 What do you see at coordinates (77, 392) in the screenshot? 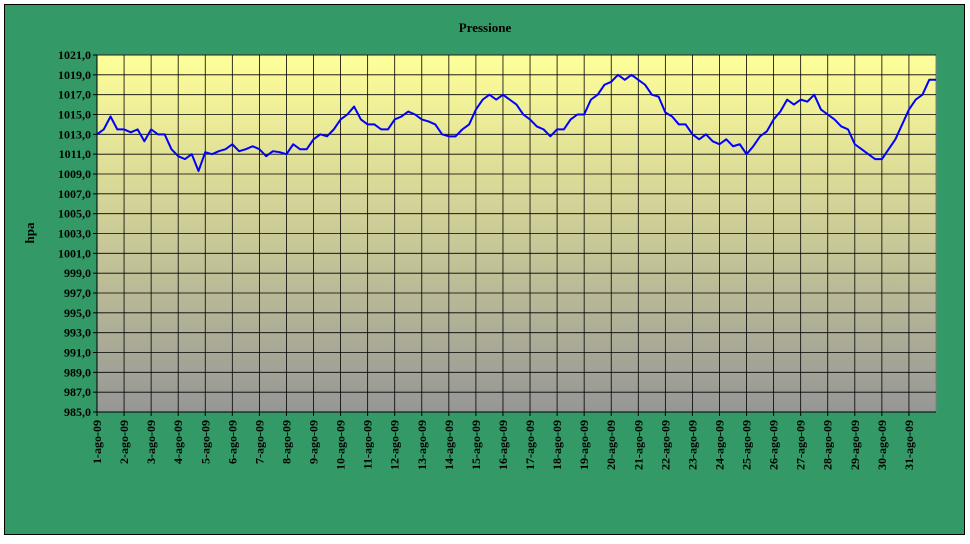
I see `y-tick-label: 987,0` at bounding box center [77, 392].